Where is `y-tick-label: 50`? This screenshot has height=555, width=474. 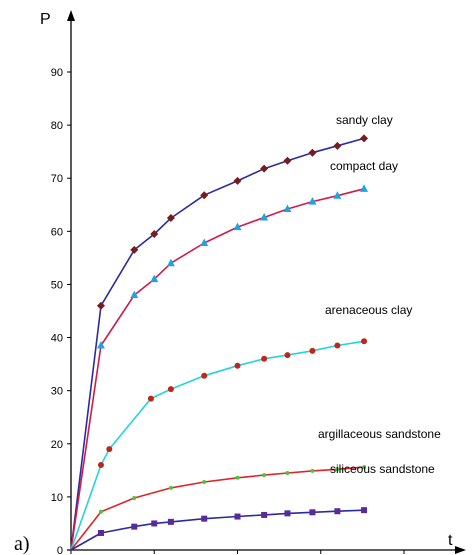 y-tick-label: 50 is located at coordinates (57, 285).